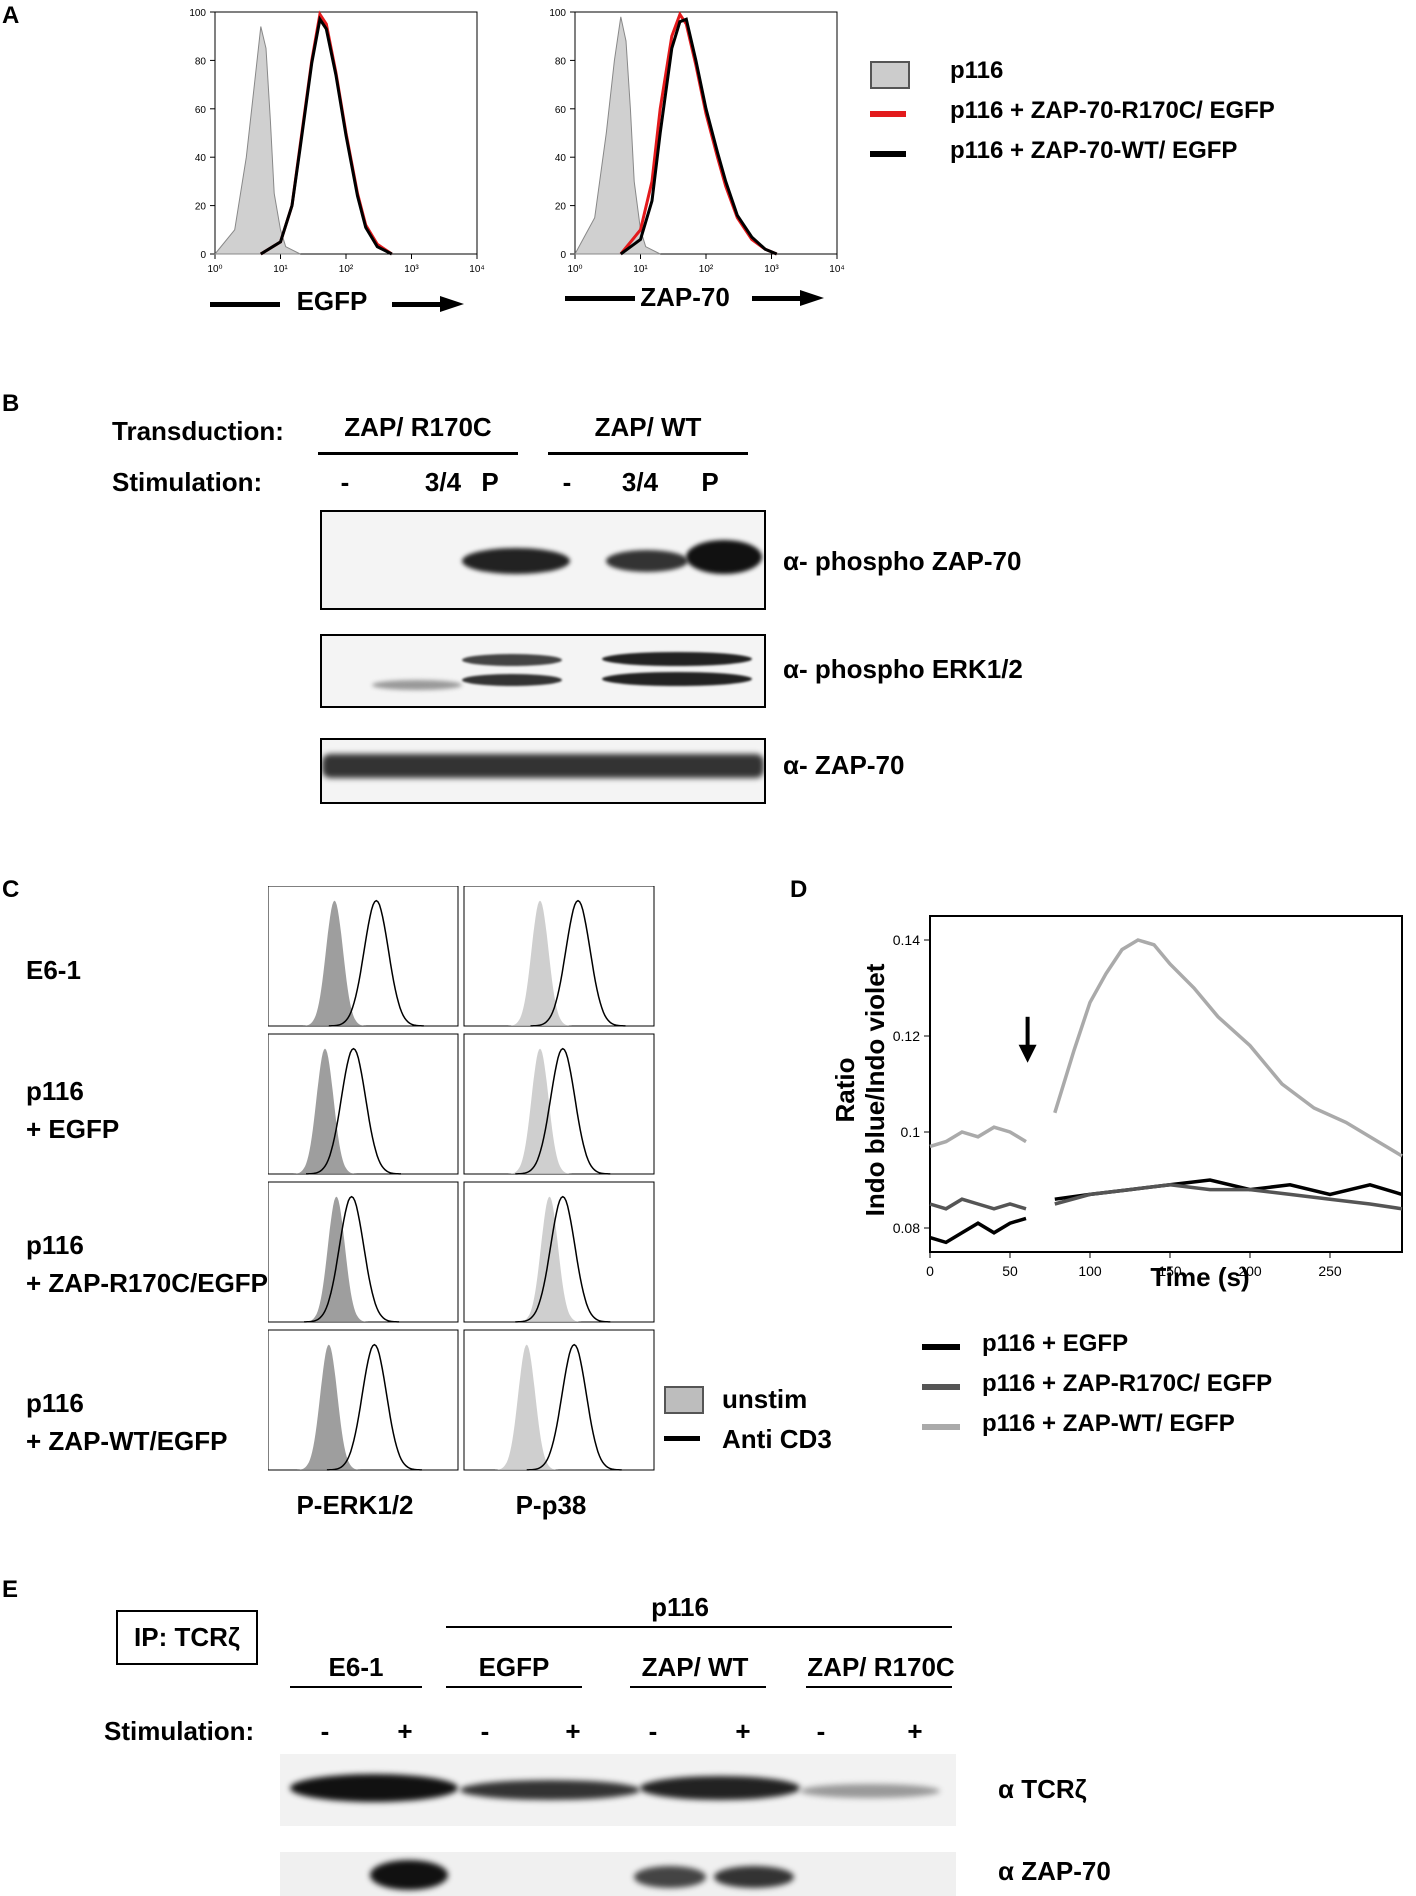 The image size is (1416, 1896). What do you see at coordinates (710, 482) in the screenshot?
I see `lane-label: P` at bounding box center [710, 482].